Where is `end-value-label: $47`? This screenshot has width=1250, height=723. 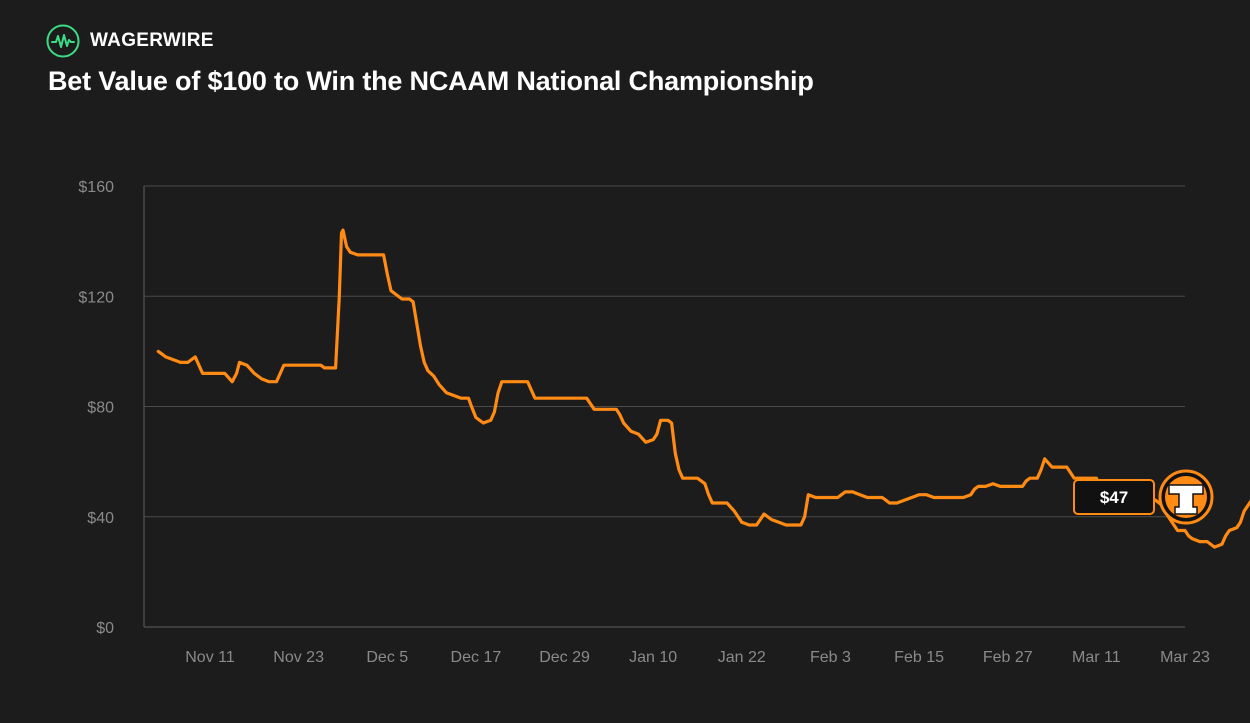 end-value-label: $47 is located at coordinates (1114, 497).